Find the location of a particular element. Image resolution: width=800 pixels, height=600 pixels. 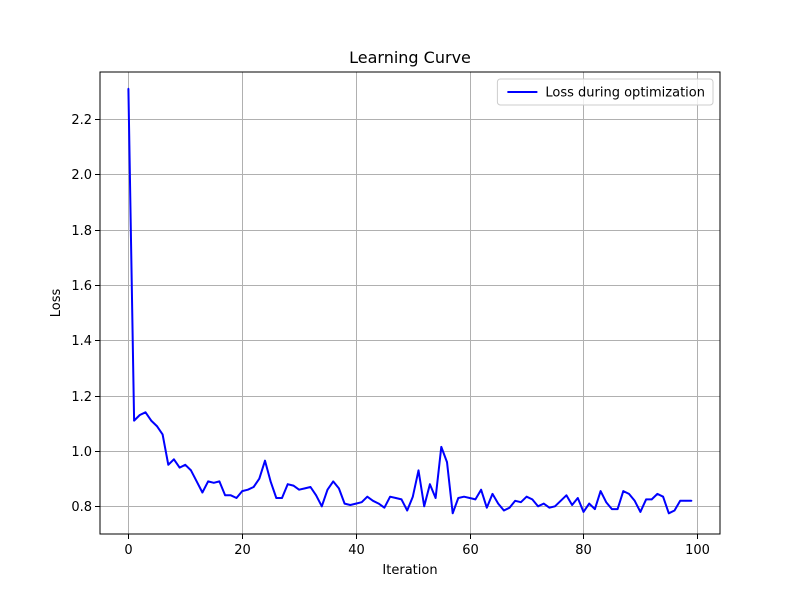

x-tick-label: 100 is located at coordinates (697, 550).